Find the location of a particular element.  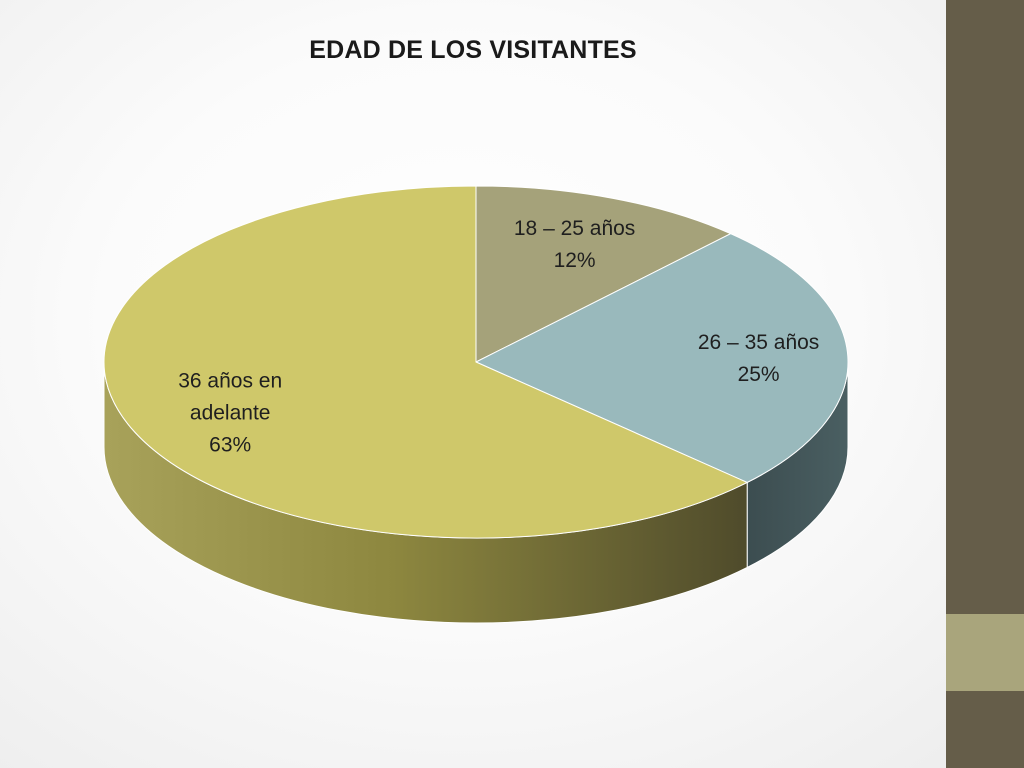

right-sidebar-bar is located at coordinates (985, 384).